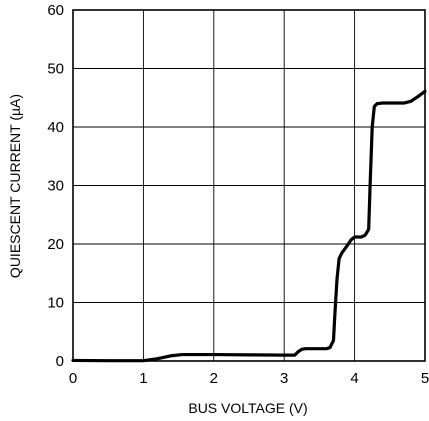 This screenshot has height=421, width=429. What do you see at coordinates (425, 378) in the screenshot?
I see `x-tick-label: 5` at bounding box center [425, 378].